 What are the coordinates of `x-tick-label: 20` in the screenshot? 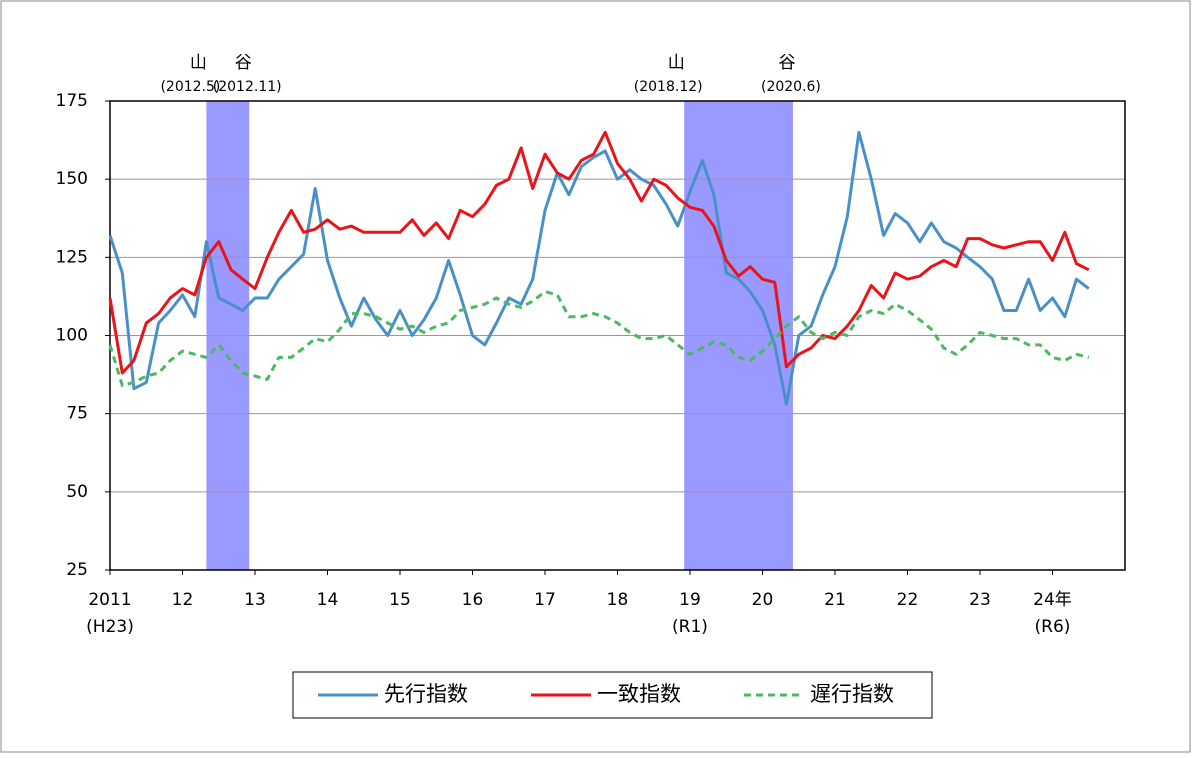 It's located at (763, 600).